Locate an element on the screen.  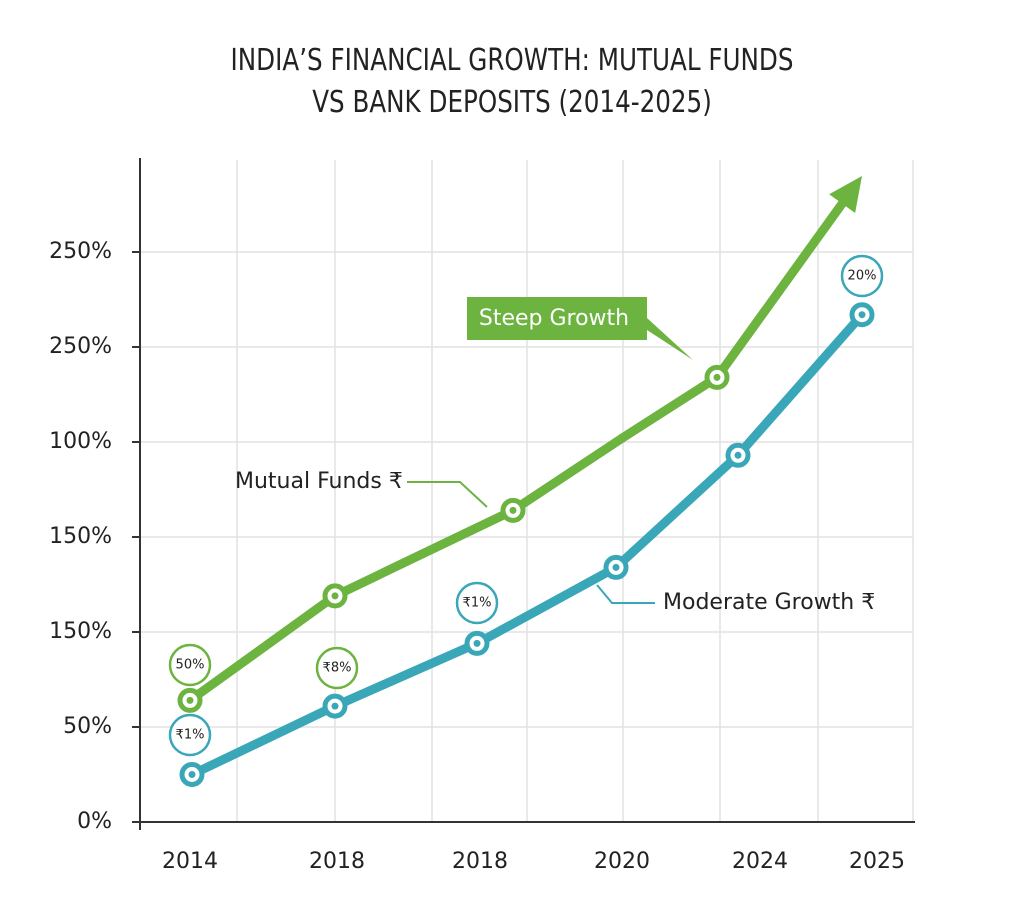
x-tick-label: 2020 is located at coordinates (622, 861).